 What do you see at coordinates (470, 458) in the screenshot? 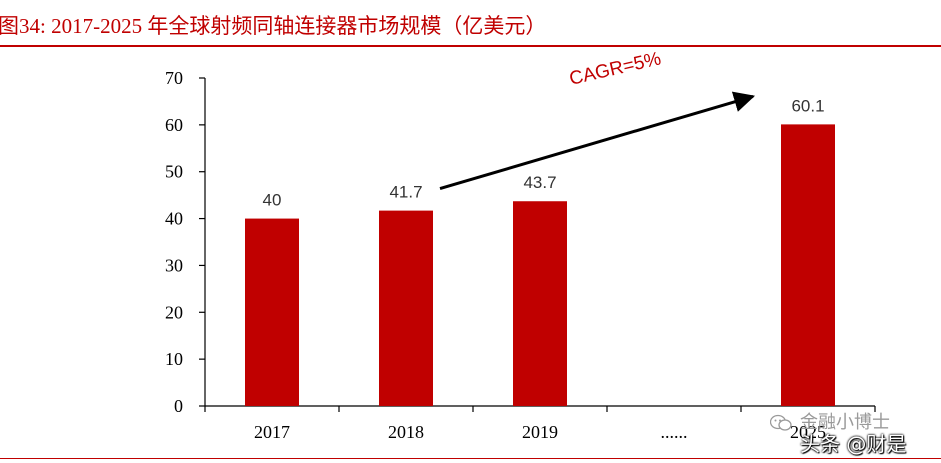
I see `footer-divider` at bounding box center [470, 458].